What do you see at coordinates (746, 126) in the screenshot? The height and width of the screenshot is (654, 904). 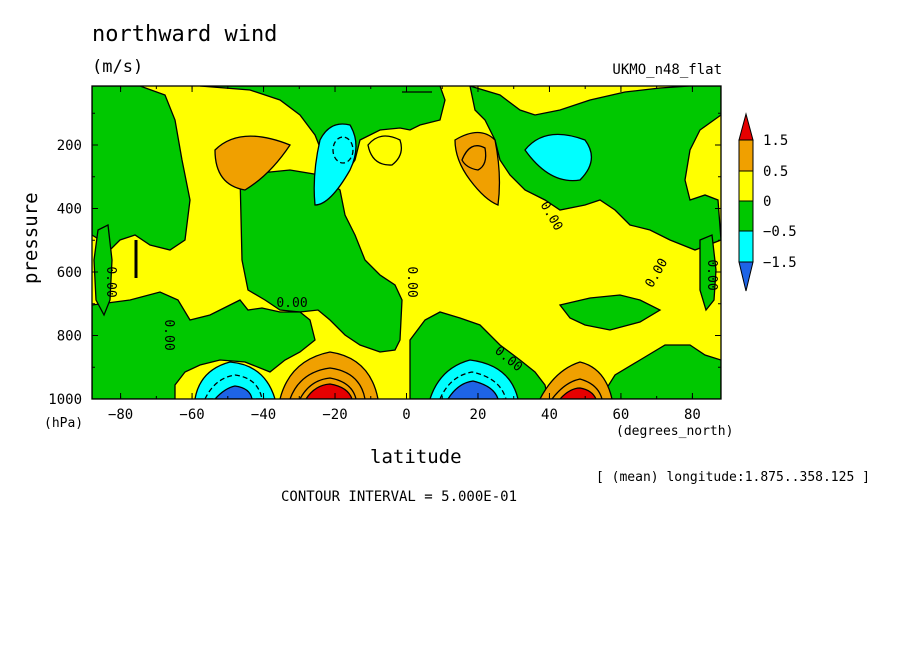 I see `legend-swatch-above-1.5` at bounding box center [746, 126].